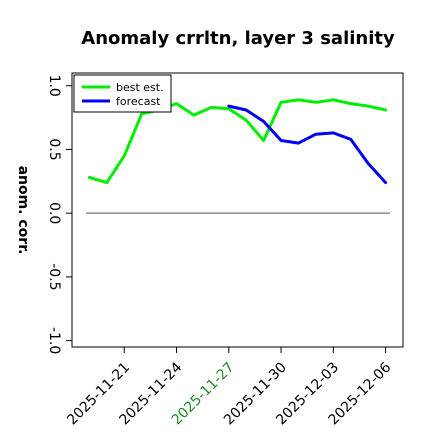 This screenshot has height=440, width=440. Describe the element at coordinates (54, 340) in the screenshot. I see `y-tick-label: -1.0` at that location.